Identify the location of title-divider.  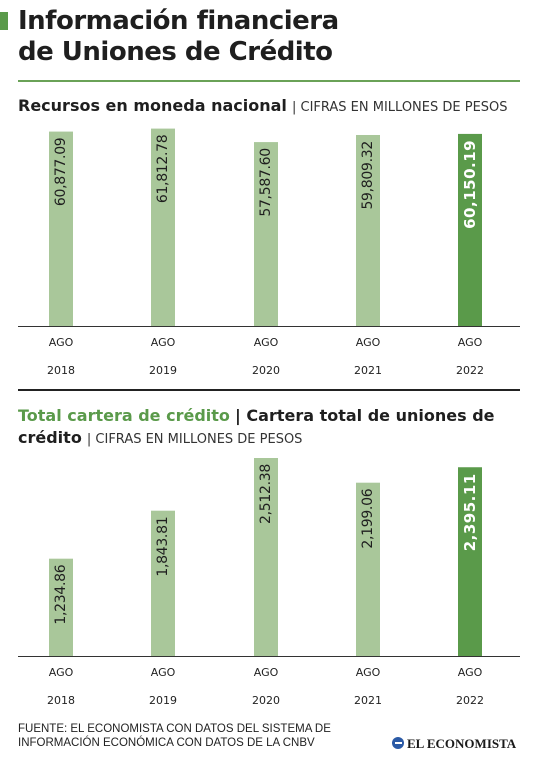
(269, 81).